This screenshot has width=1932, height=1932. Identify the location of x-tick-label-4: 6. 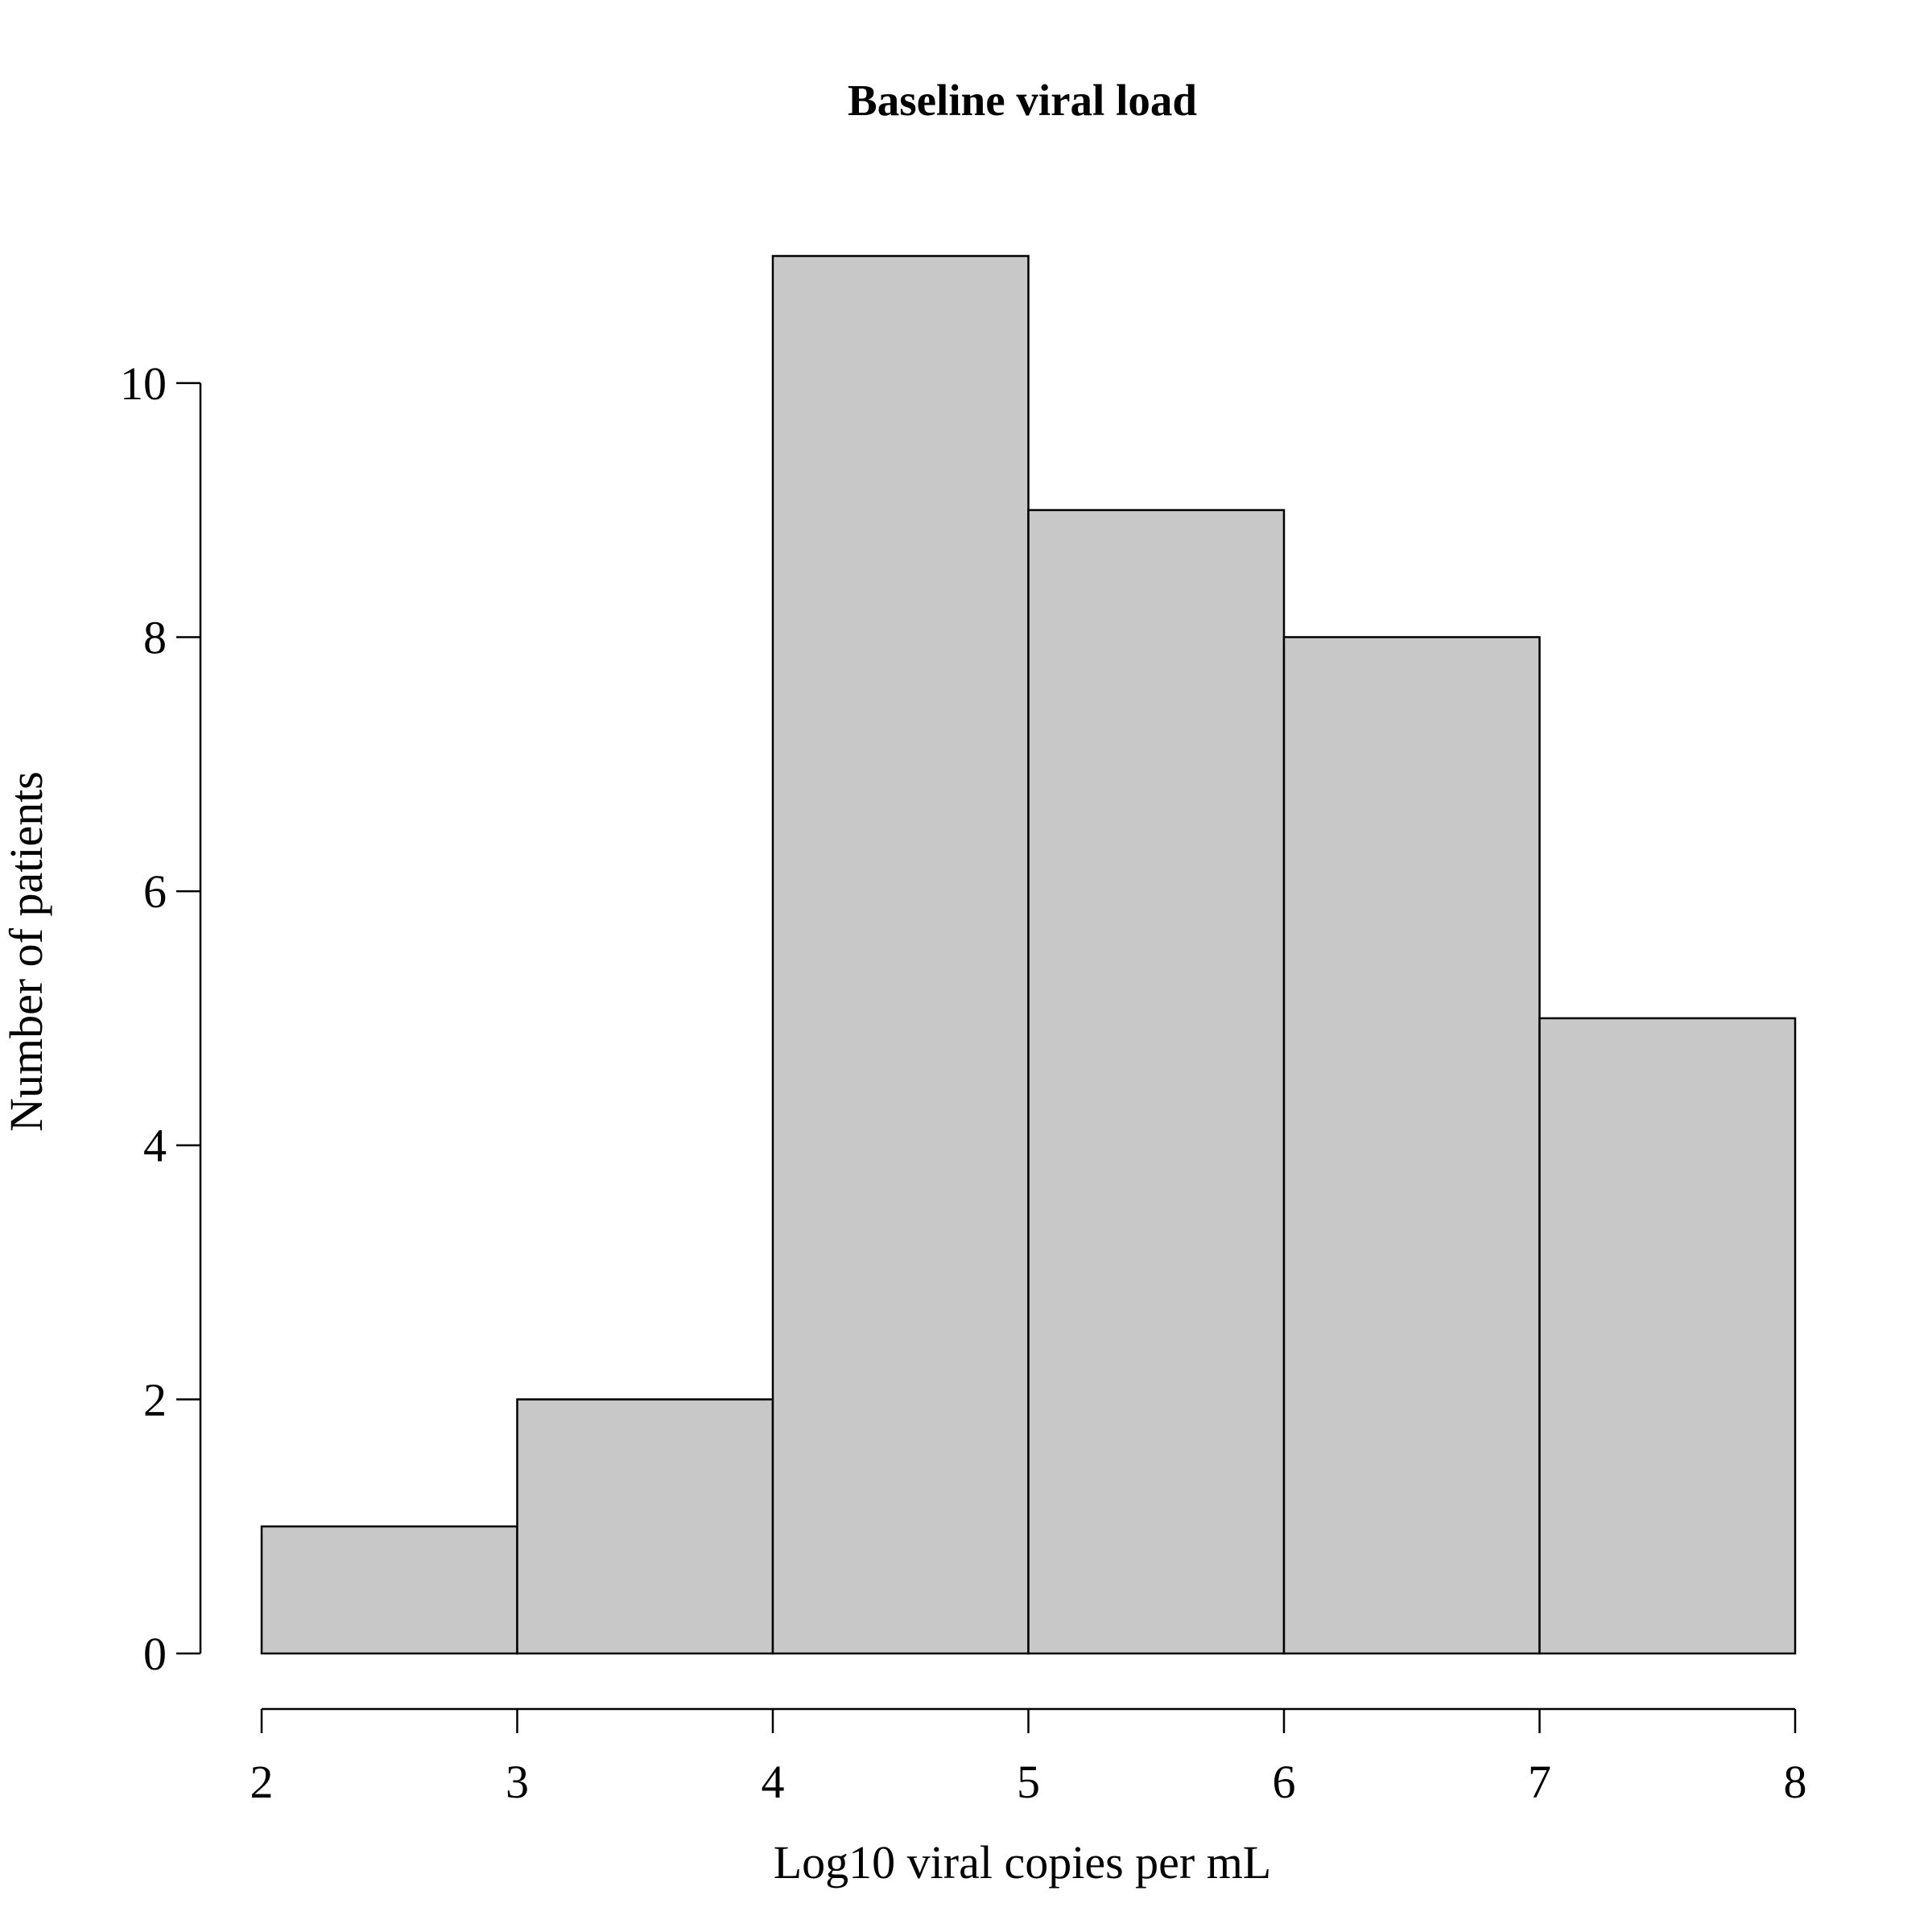
(1284, 1782).